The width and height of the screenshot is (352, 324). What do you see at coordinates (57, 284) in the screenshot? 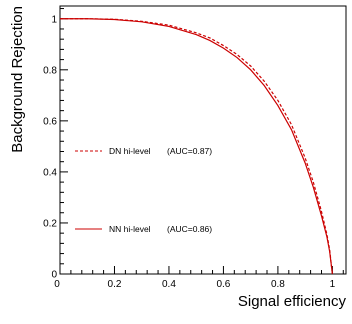
I see `x-tick-label: 0` at bounding box center [57, 284].